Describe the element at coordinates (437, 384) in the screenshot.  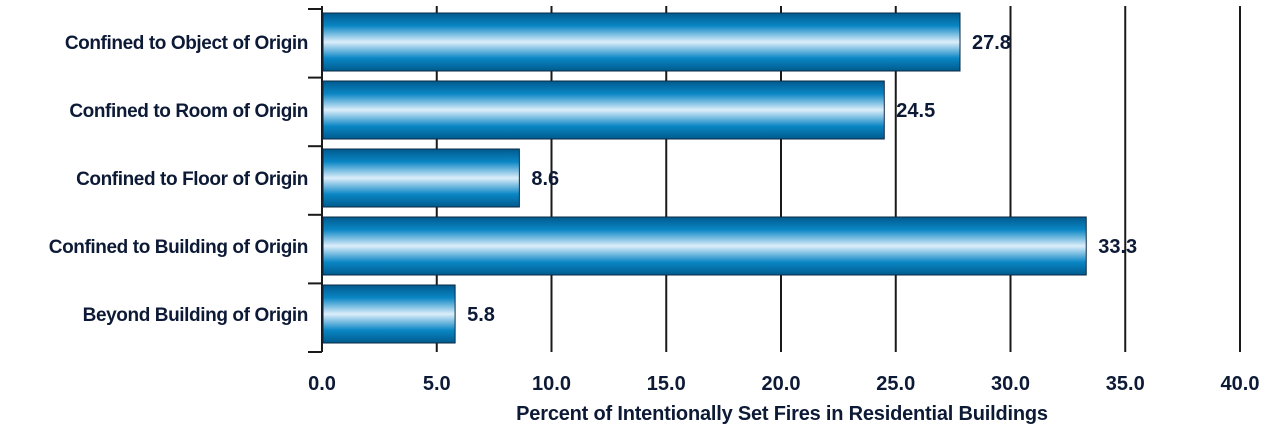
I see `x-tick-label: 5.0` at that location.